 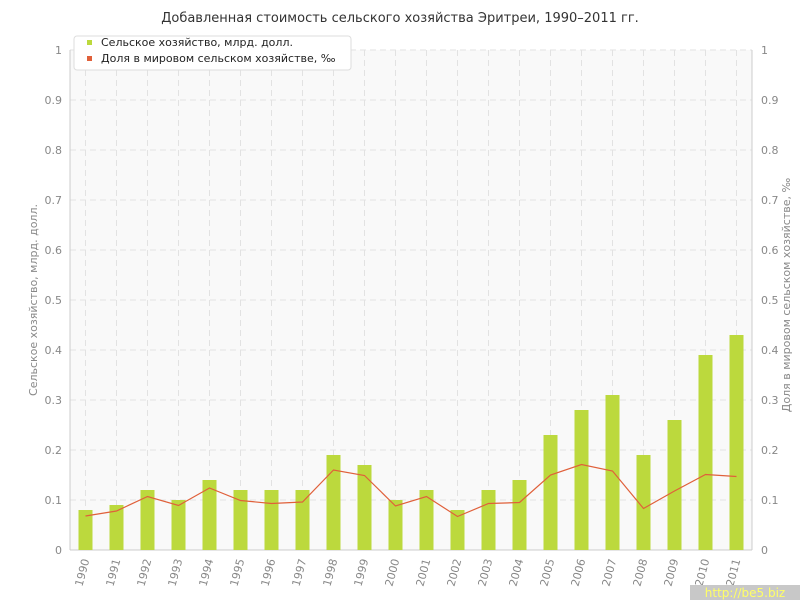 I want to click on bar-2003, so click(x=488, y=520).